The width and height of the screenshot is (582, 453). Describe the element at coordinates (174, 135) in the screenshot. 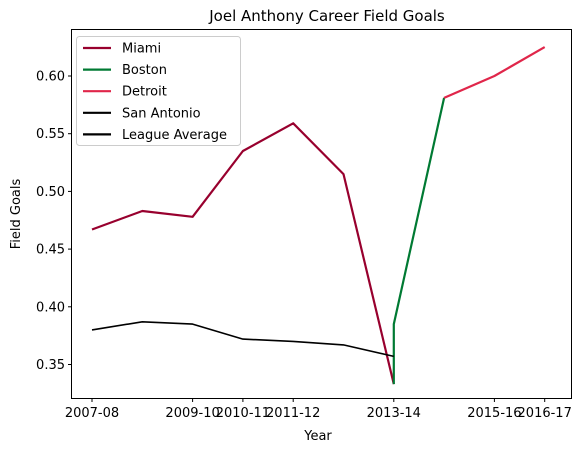

I see `legend-label-league-average: League Average` at that location.